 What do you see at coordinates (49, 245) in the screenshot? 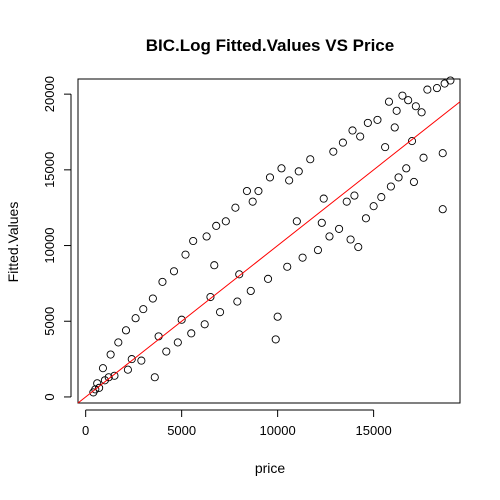
I see `y-tick-label: 10000` at bounding box center [49, 245].